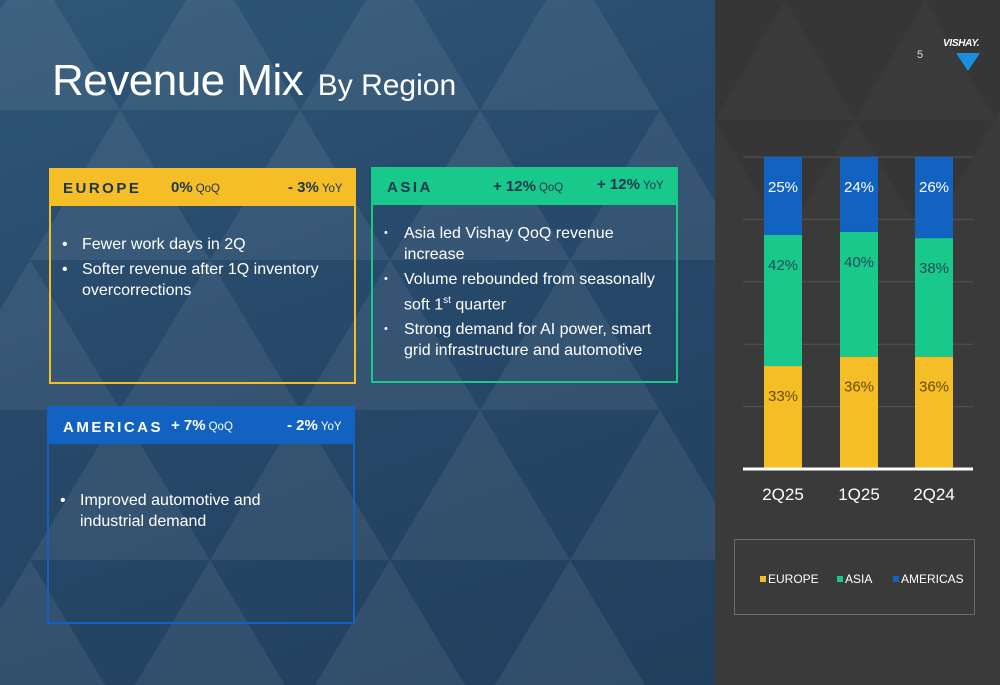 Image resolution: width=1000 pixels, height=685 pixels. I want to click on americas-card-header: AMERICAS + 7% QoQ - 2% YoY, so click(201, 426).